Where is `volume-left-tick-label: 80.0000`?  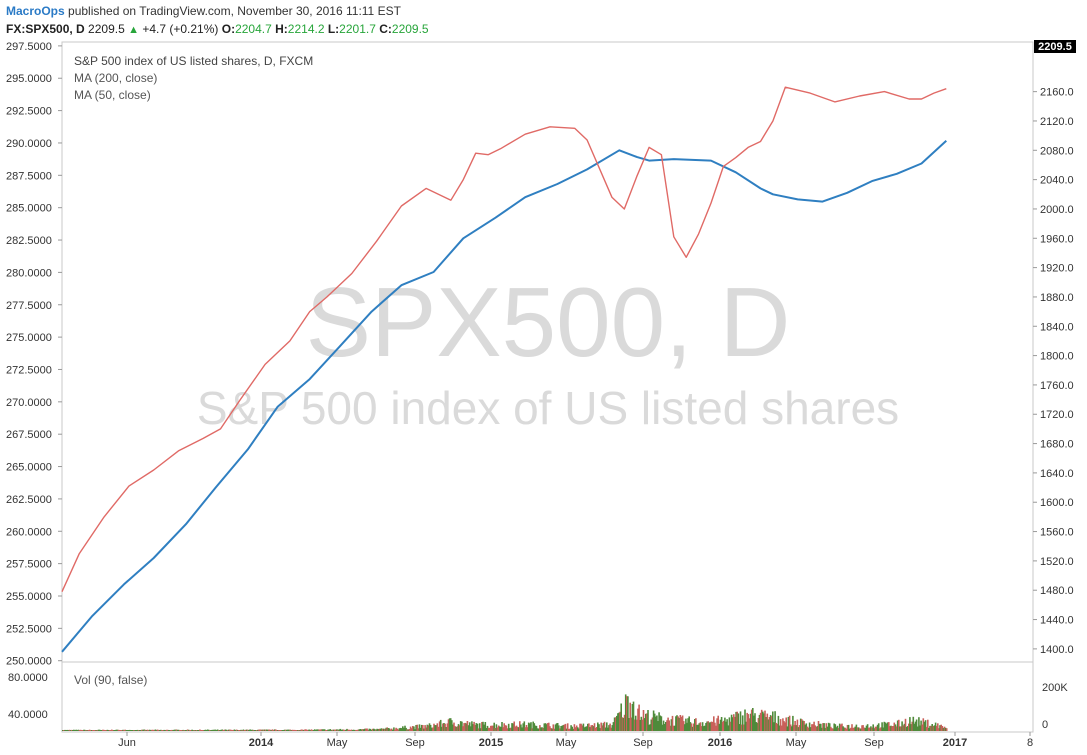
volume-left-tick-label: 80.0000 is located at coordinates (28, 678).